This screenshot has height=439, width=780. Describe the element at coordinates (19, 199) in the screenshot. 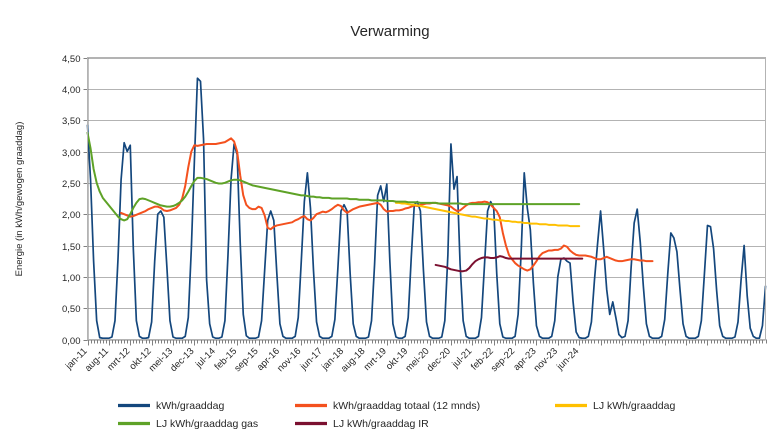

I see `y-axis-title: Energie (in kWh/gewogen graaddag)` at that location.